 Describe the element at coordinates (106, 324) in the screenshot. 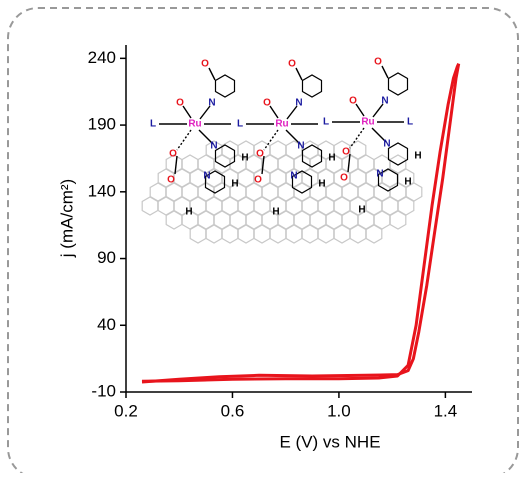

I see `y-tick-label: 40` at that location.